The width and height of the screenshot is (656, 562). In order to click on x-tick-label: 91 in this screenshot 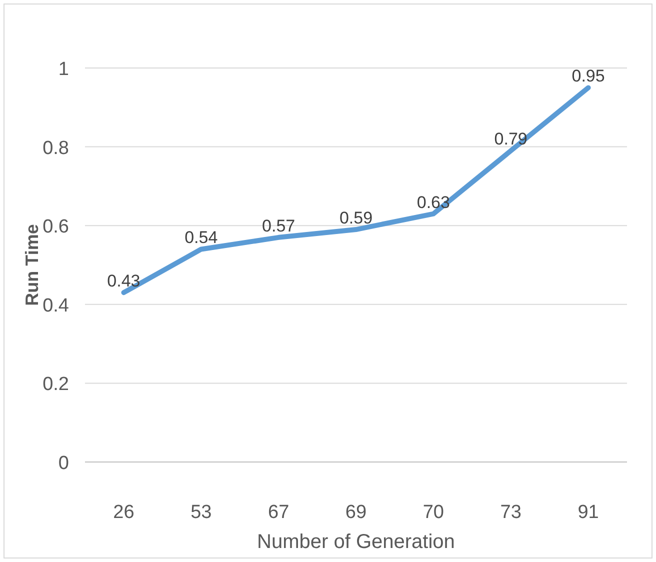, I will do `click(588, 512)`.